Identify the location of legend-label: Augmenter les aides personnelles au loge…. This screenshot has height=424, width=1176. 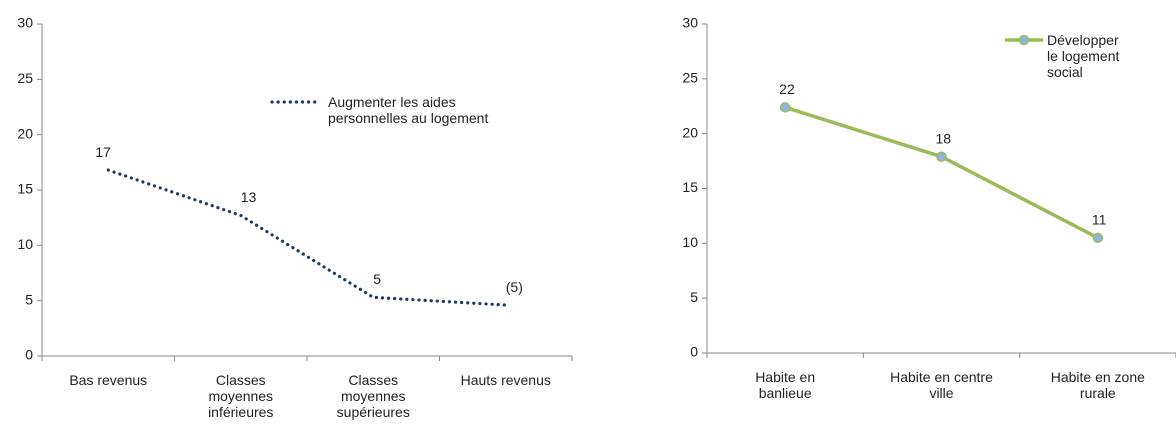
(408, 110).